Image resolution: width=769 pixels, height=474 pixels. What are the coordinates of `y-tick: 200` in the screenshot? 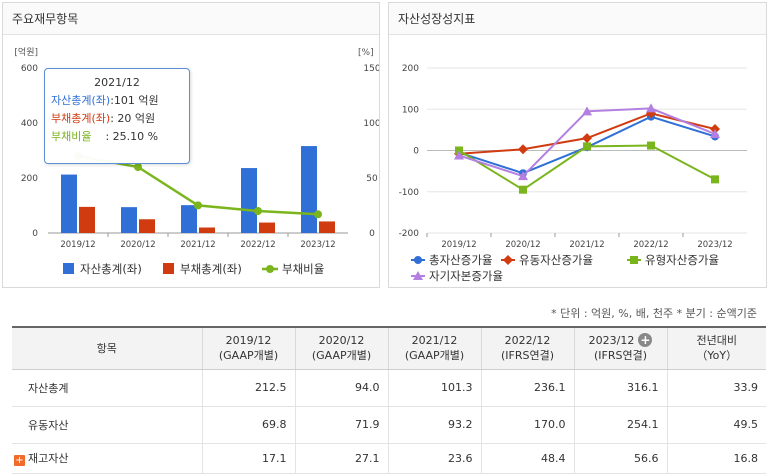 It's located at (410, 69).